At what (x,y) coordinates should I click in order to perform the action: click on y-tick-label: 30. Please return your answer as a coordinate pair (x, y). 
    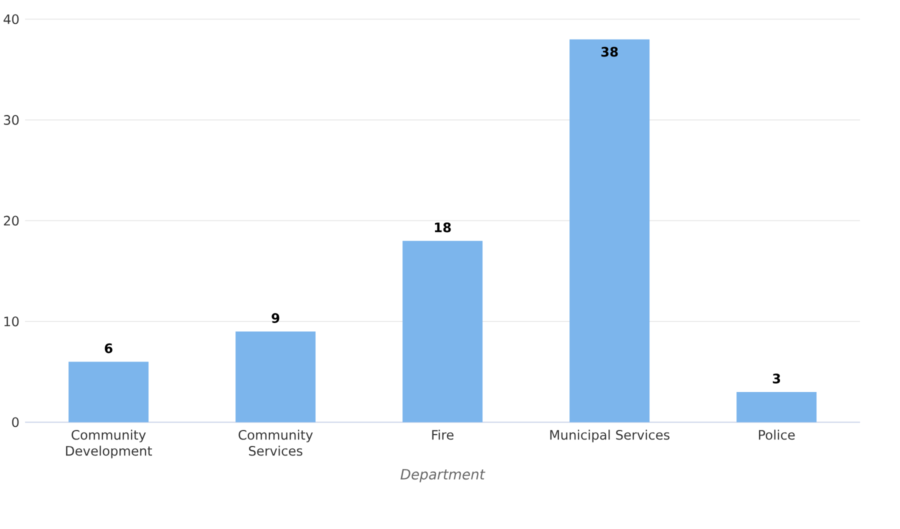
    Looking at the image, I should click on (11, 120).